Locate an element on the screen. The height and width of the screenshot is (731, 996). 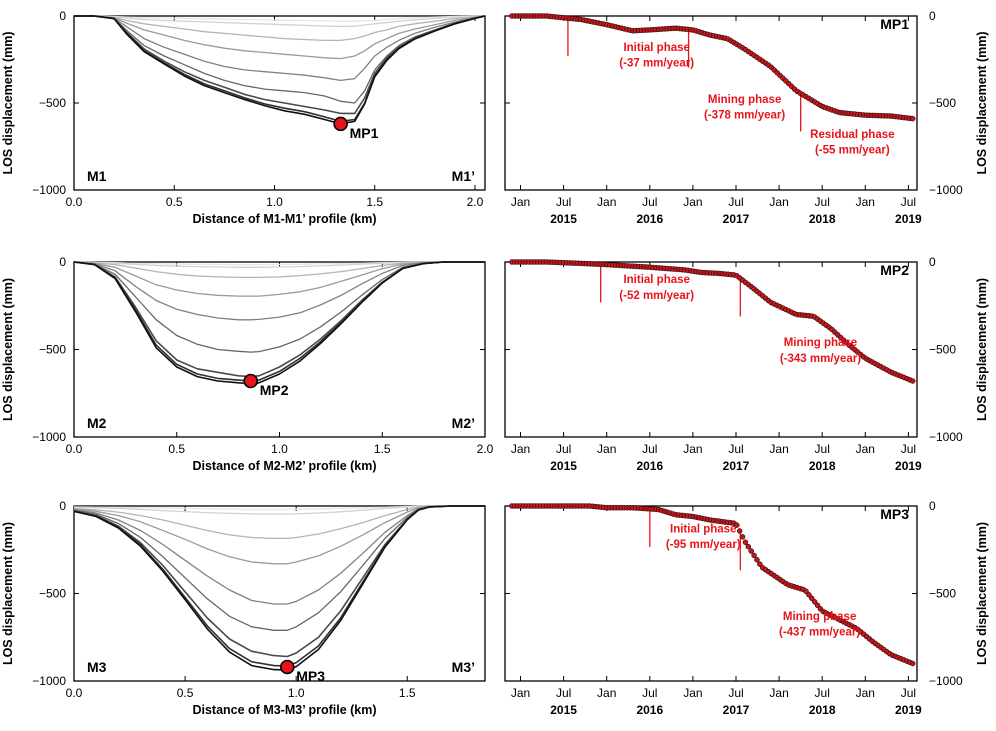
panel-mp-label: MP3 is located at coordinates (894, 514).